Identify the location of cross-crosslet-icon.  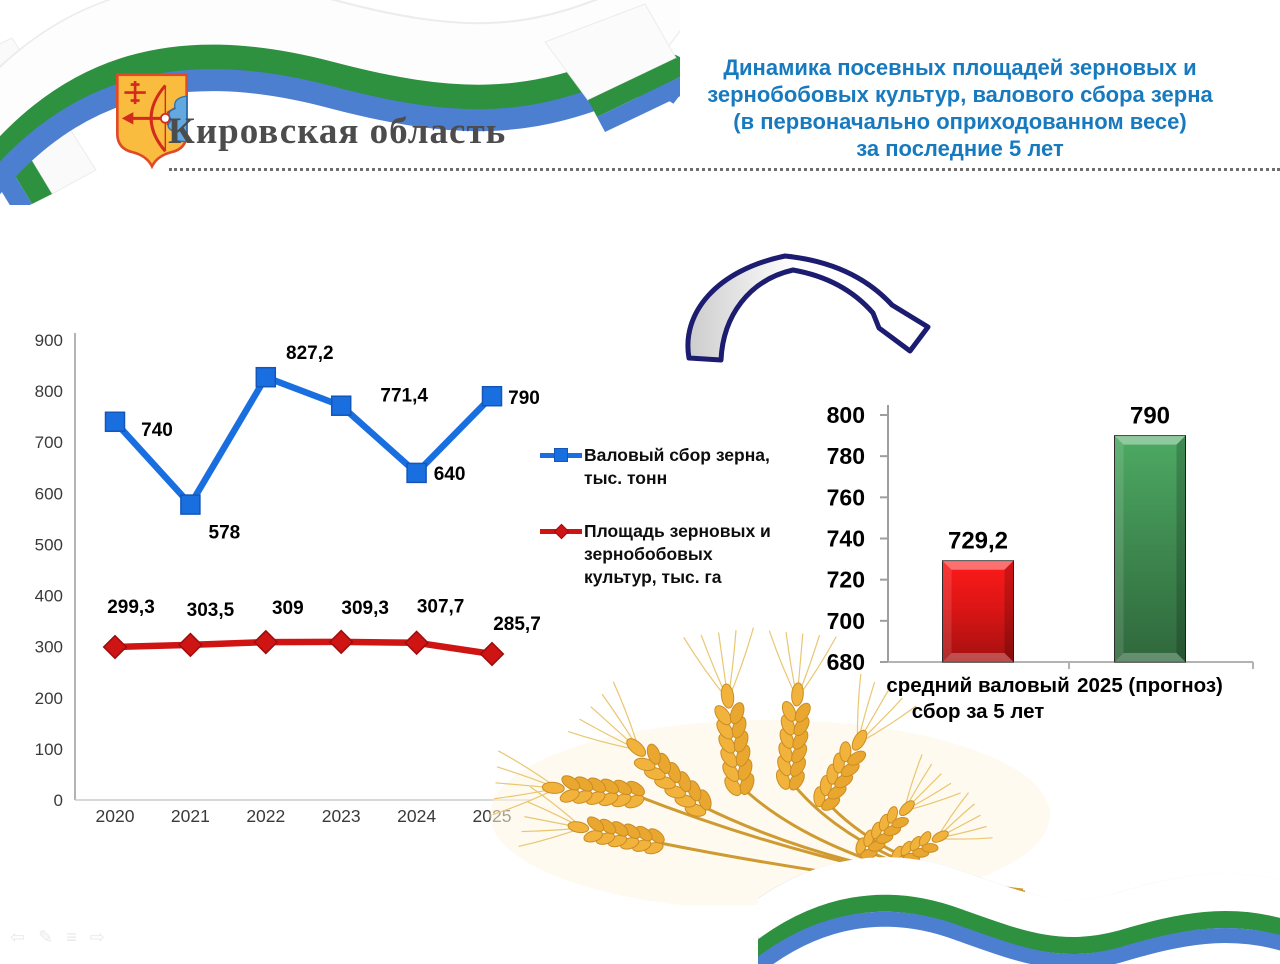
(135, 93).